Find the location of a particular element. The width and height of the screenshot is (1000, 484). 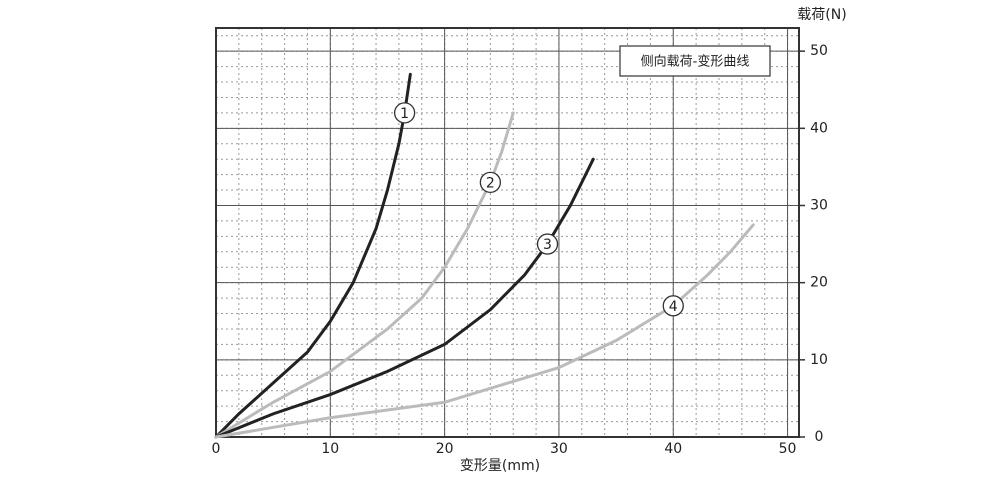

y-tick-label: 0 is located at coordinates (819, 437).